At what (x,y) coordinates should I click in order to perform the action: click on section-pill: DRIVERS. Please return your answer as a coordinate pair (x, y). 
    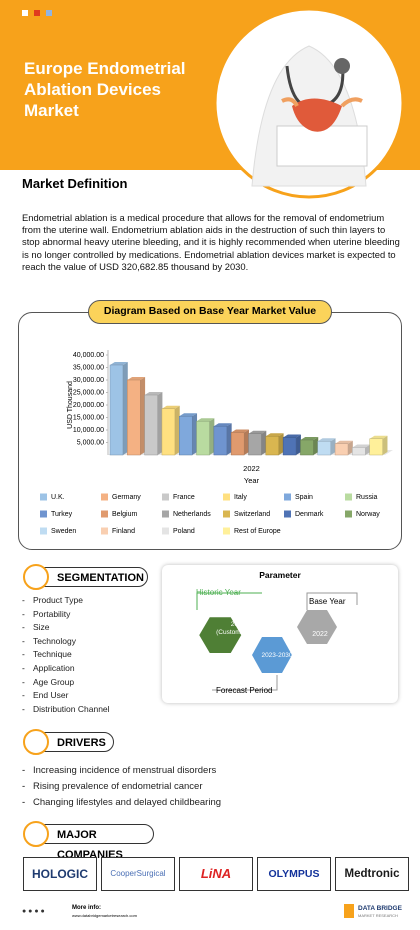
    Looking at the image, I should click on (68, 742).